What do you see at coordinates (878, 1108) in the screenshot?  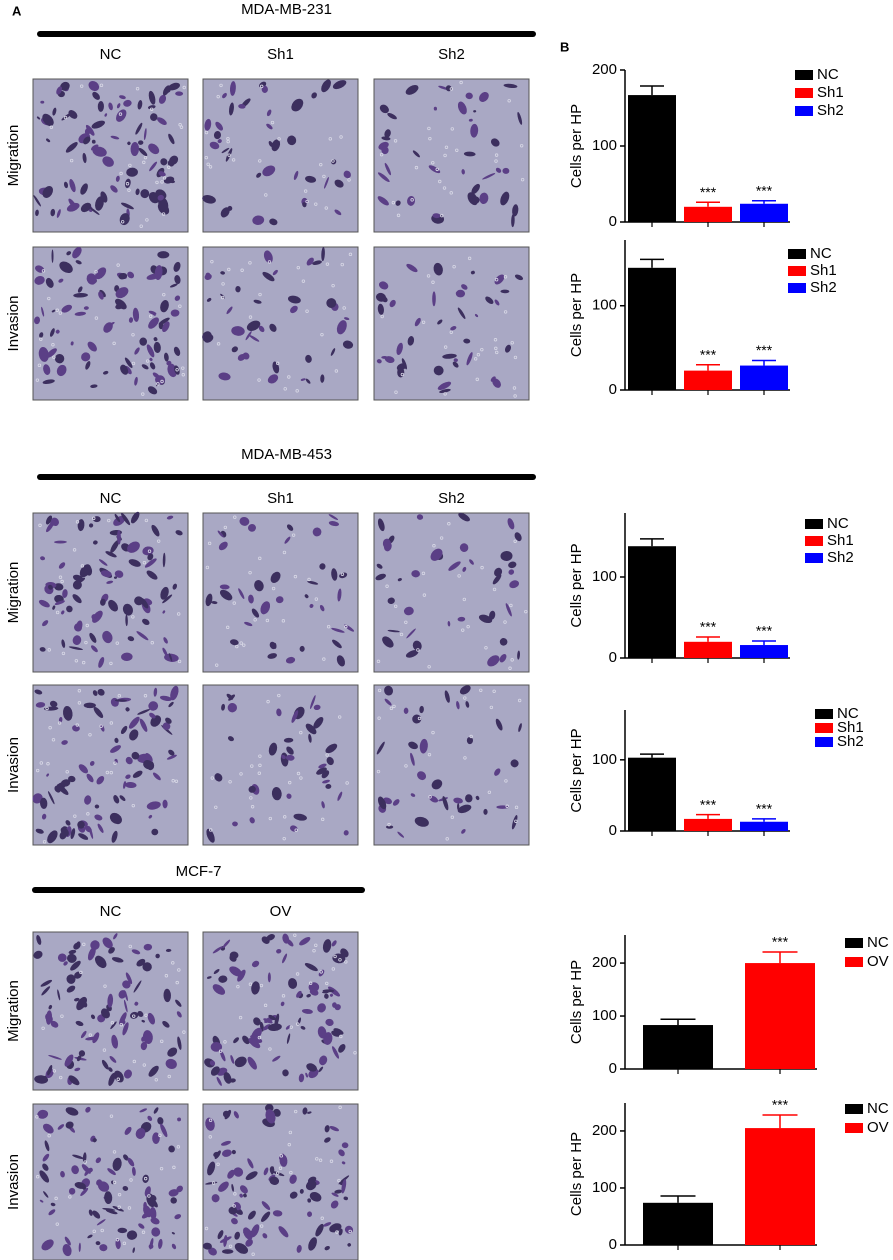 I see `legend-label: NC` at bounding box center [878, 1108].